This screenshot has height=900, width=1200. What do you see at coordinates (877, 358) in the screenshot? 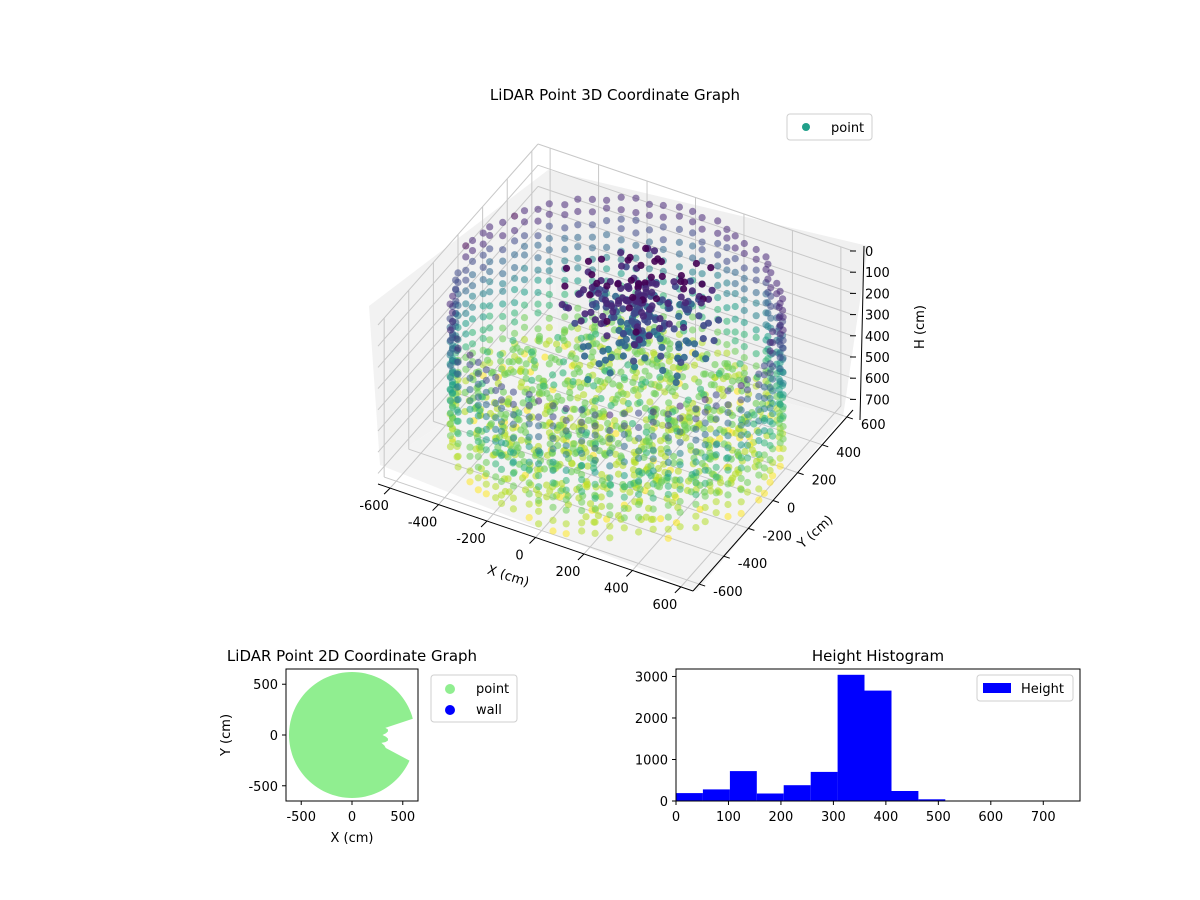
I see `z-tick-label-3d-5: 500` at bounding box center [877, 358].